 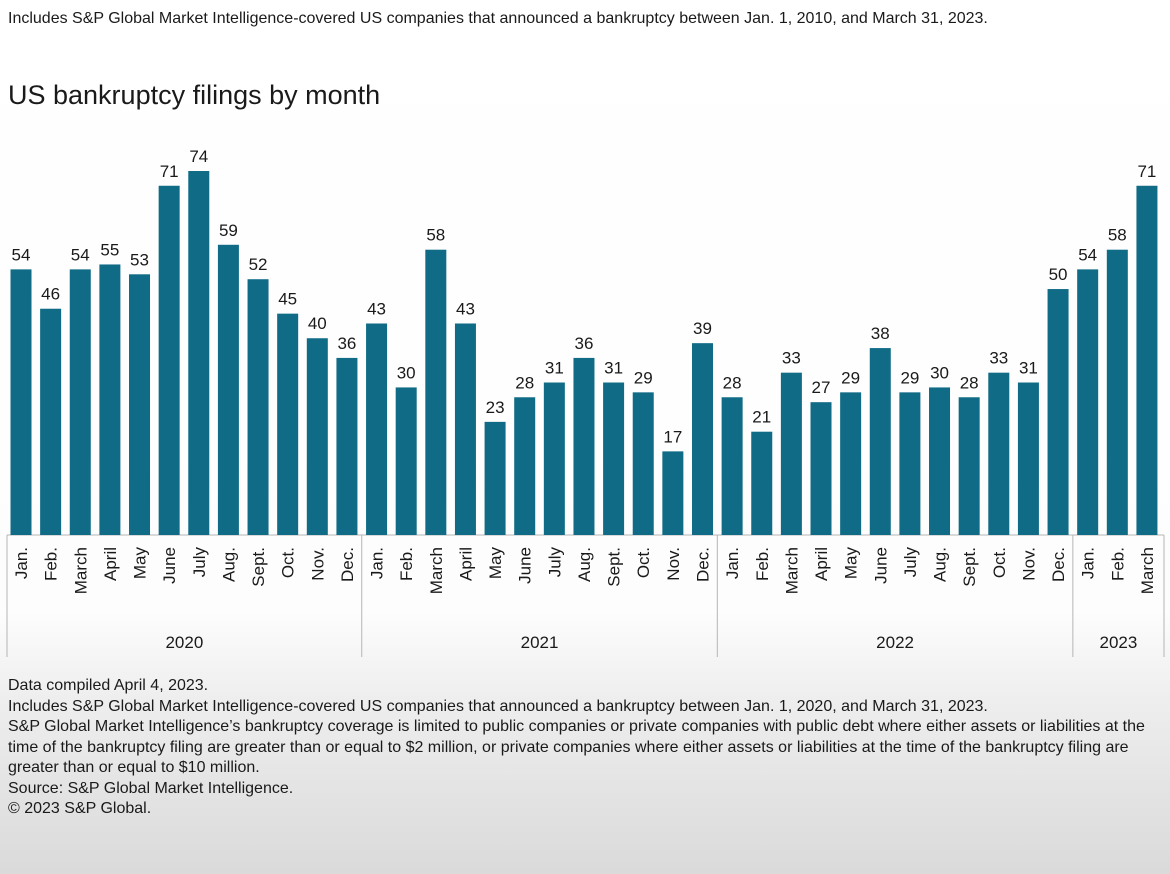 I want to click on bar-2022-April, so click(x=821, y=468).